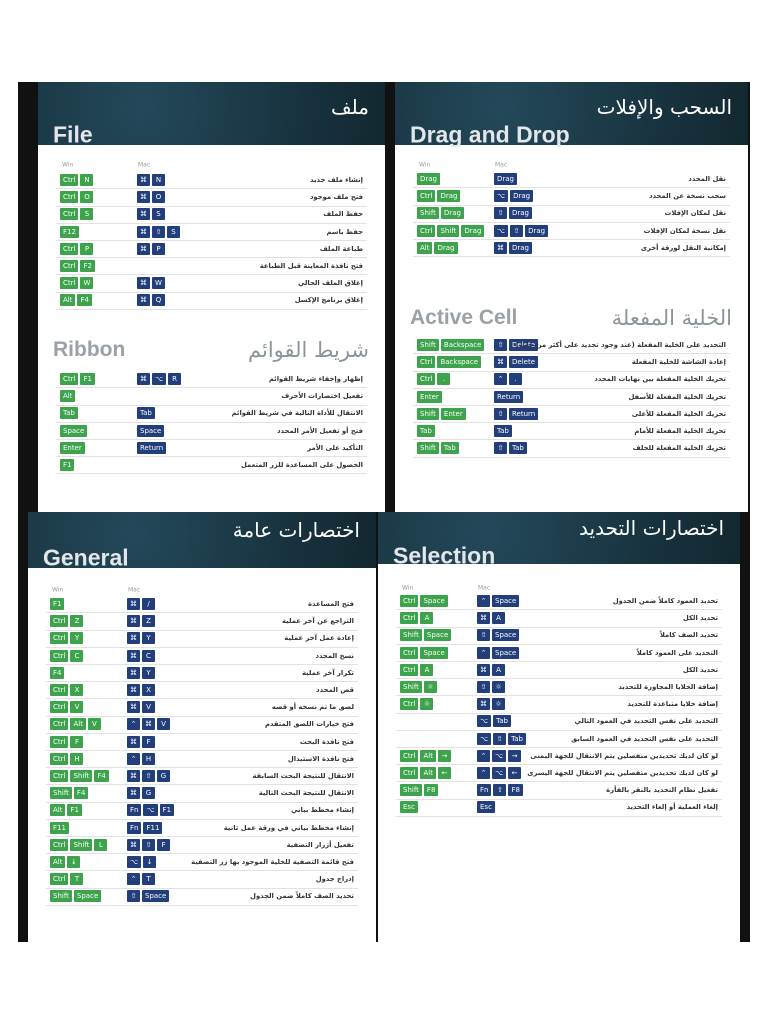 This screenshot has height=1024, width=768. I want to click on section-title-ar: السحب والإفلات, so click(664, 107).